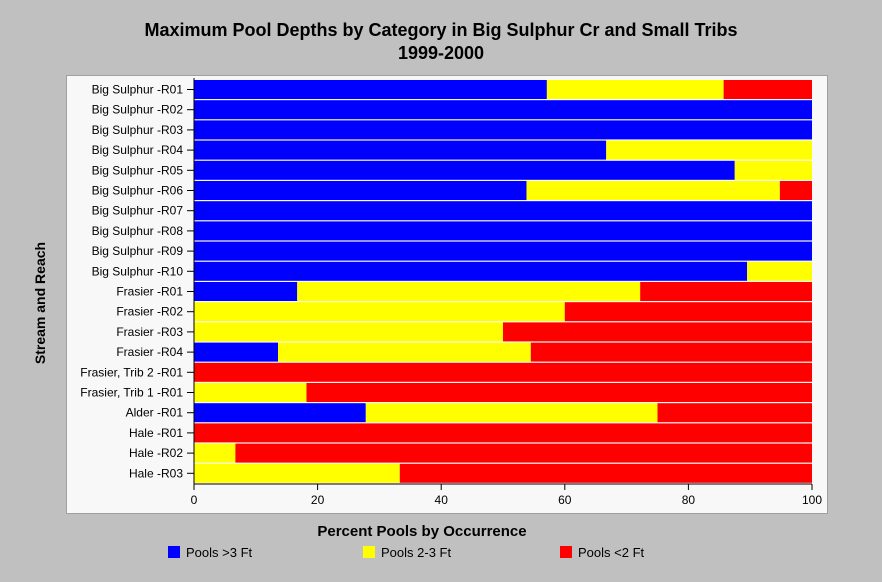  What do you see at coordinates (149, 332) in the screenshot?
I see `y-tick-label: Frasier -R03` at bounding box center [149, 332].